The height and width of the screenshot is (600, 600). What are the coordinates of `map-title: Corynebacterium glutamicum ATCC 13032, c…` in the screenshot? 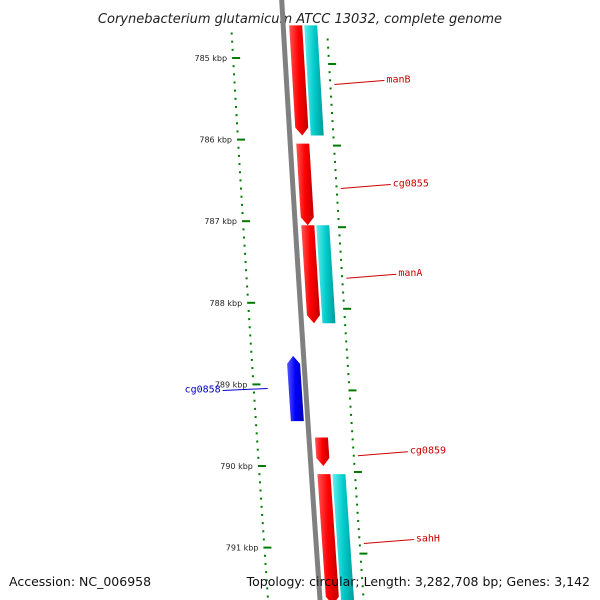 It's located at (300, 19).